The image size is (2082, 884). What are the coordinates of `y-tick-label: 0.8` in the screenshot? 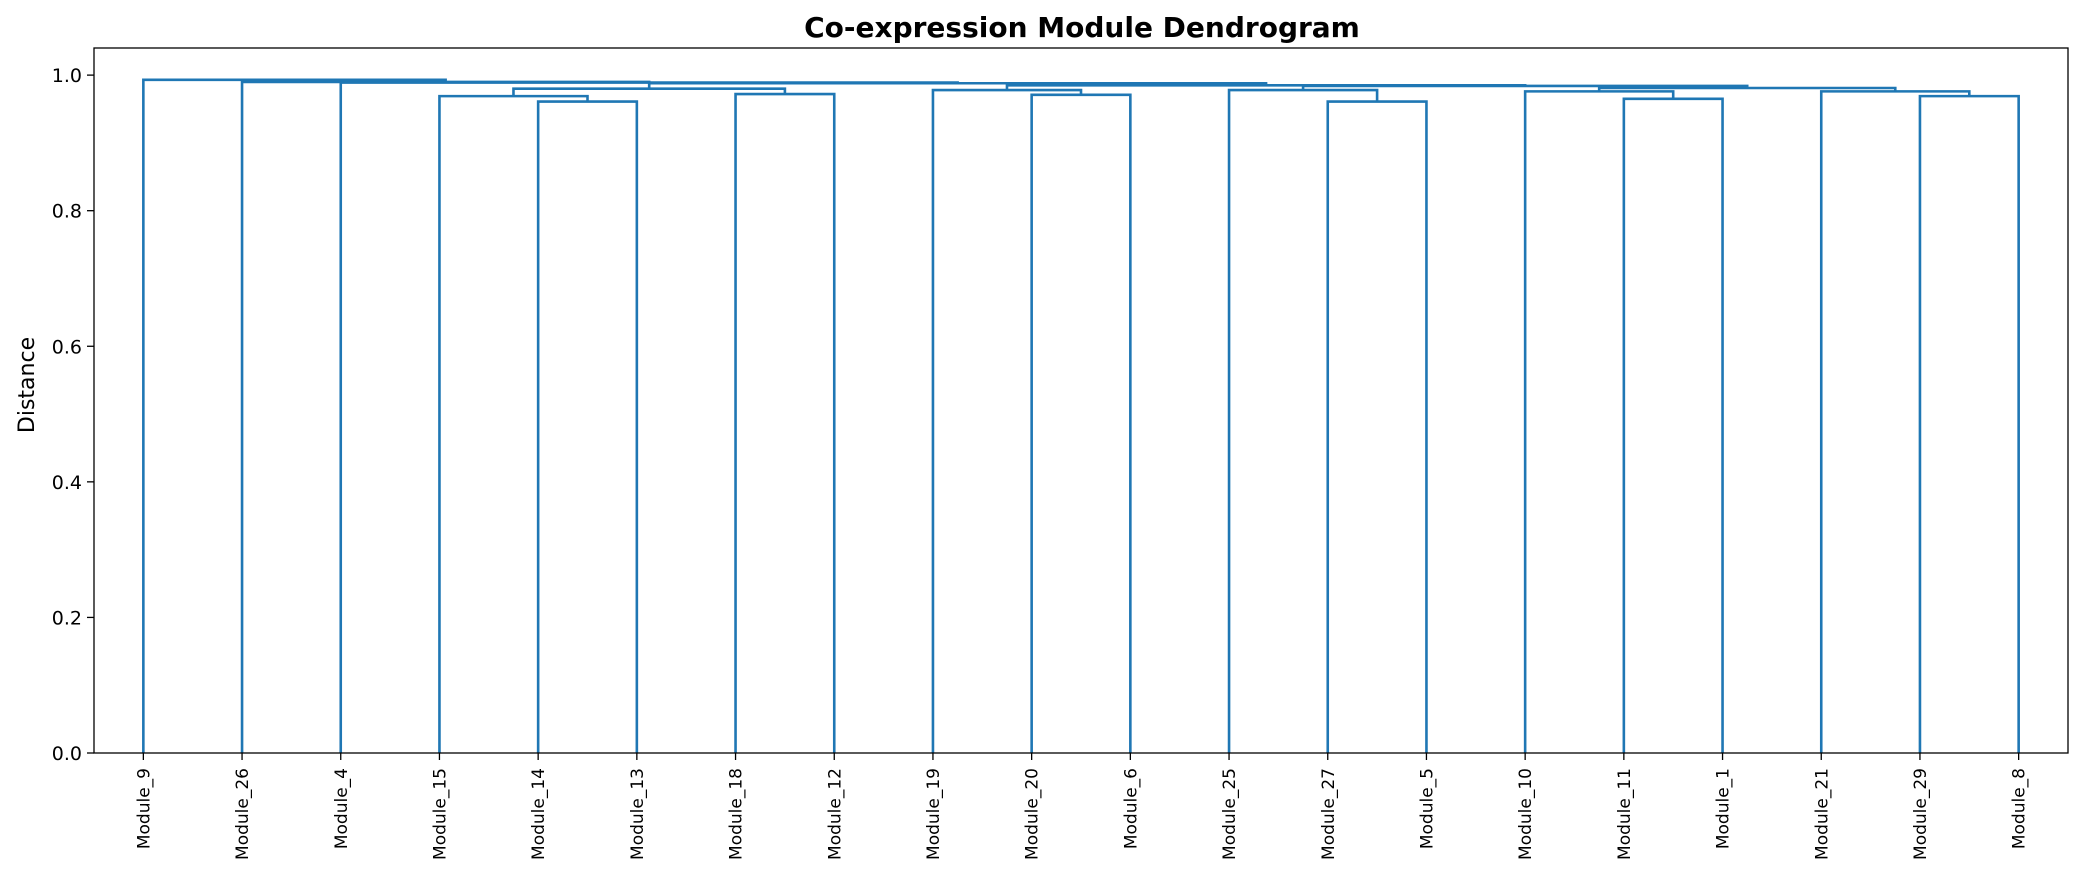 It's located at (67, 212).